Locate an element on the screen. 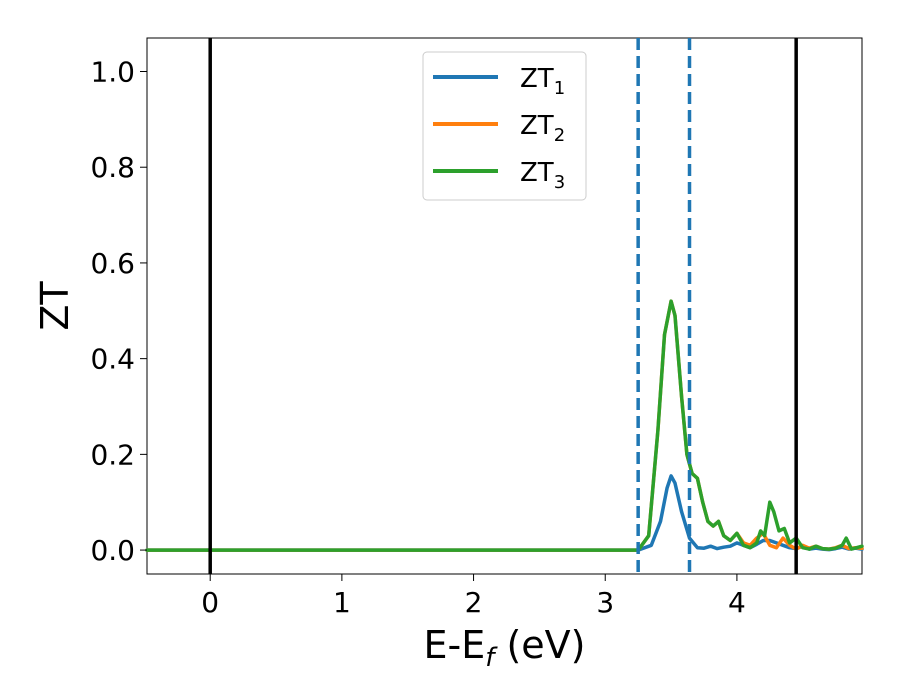 The height and width of the screenshot is (700, 900). y-tick-label: 0.6 is located at coordinates (112, 263).